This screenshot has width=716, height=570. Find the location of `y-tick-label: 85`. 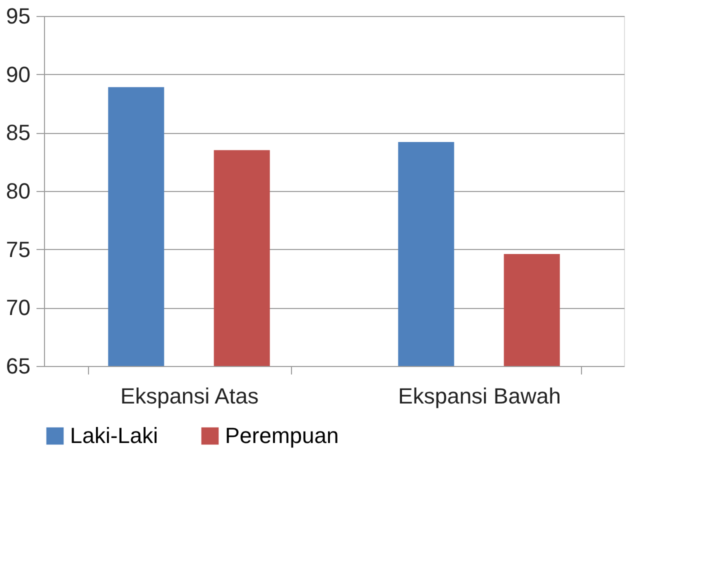

y-tick-label: 85 is located at coordinates (18, 133).